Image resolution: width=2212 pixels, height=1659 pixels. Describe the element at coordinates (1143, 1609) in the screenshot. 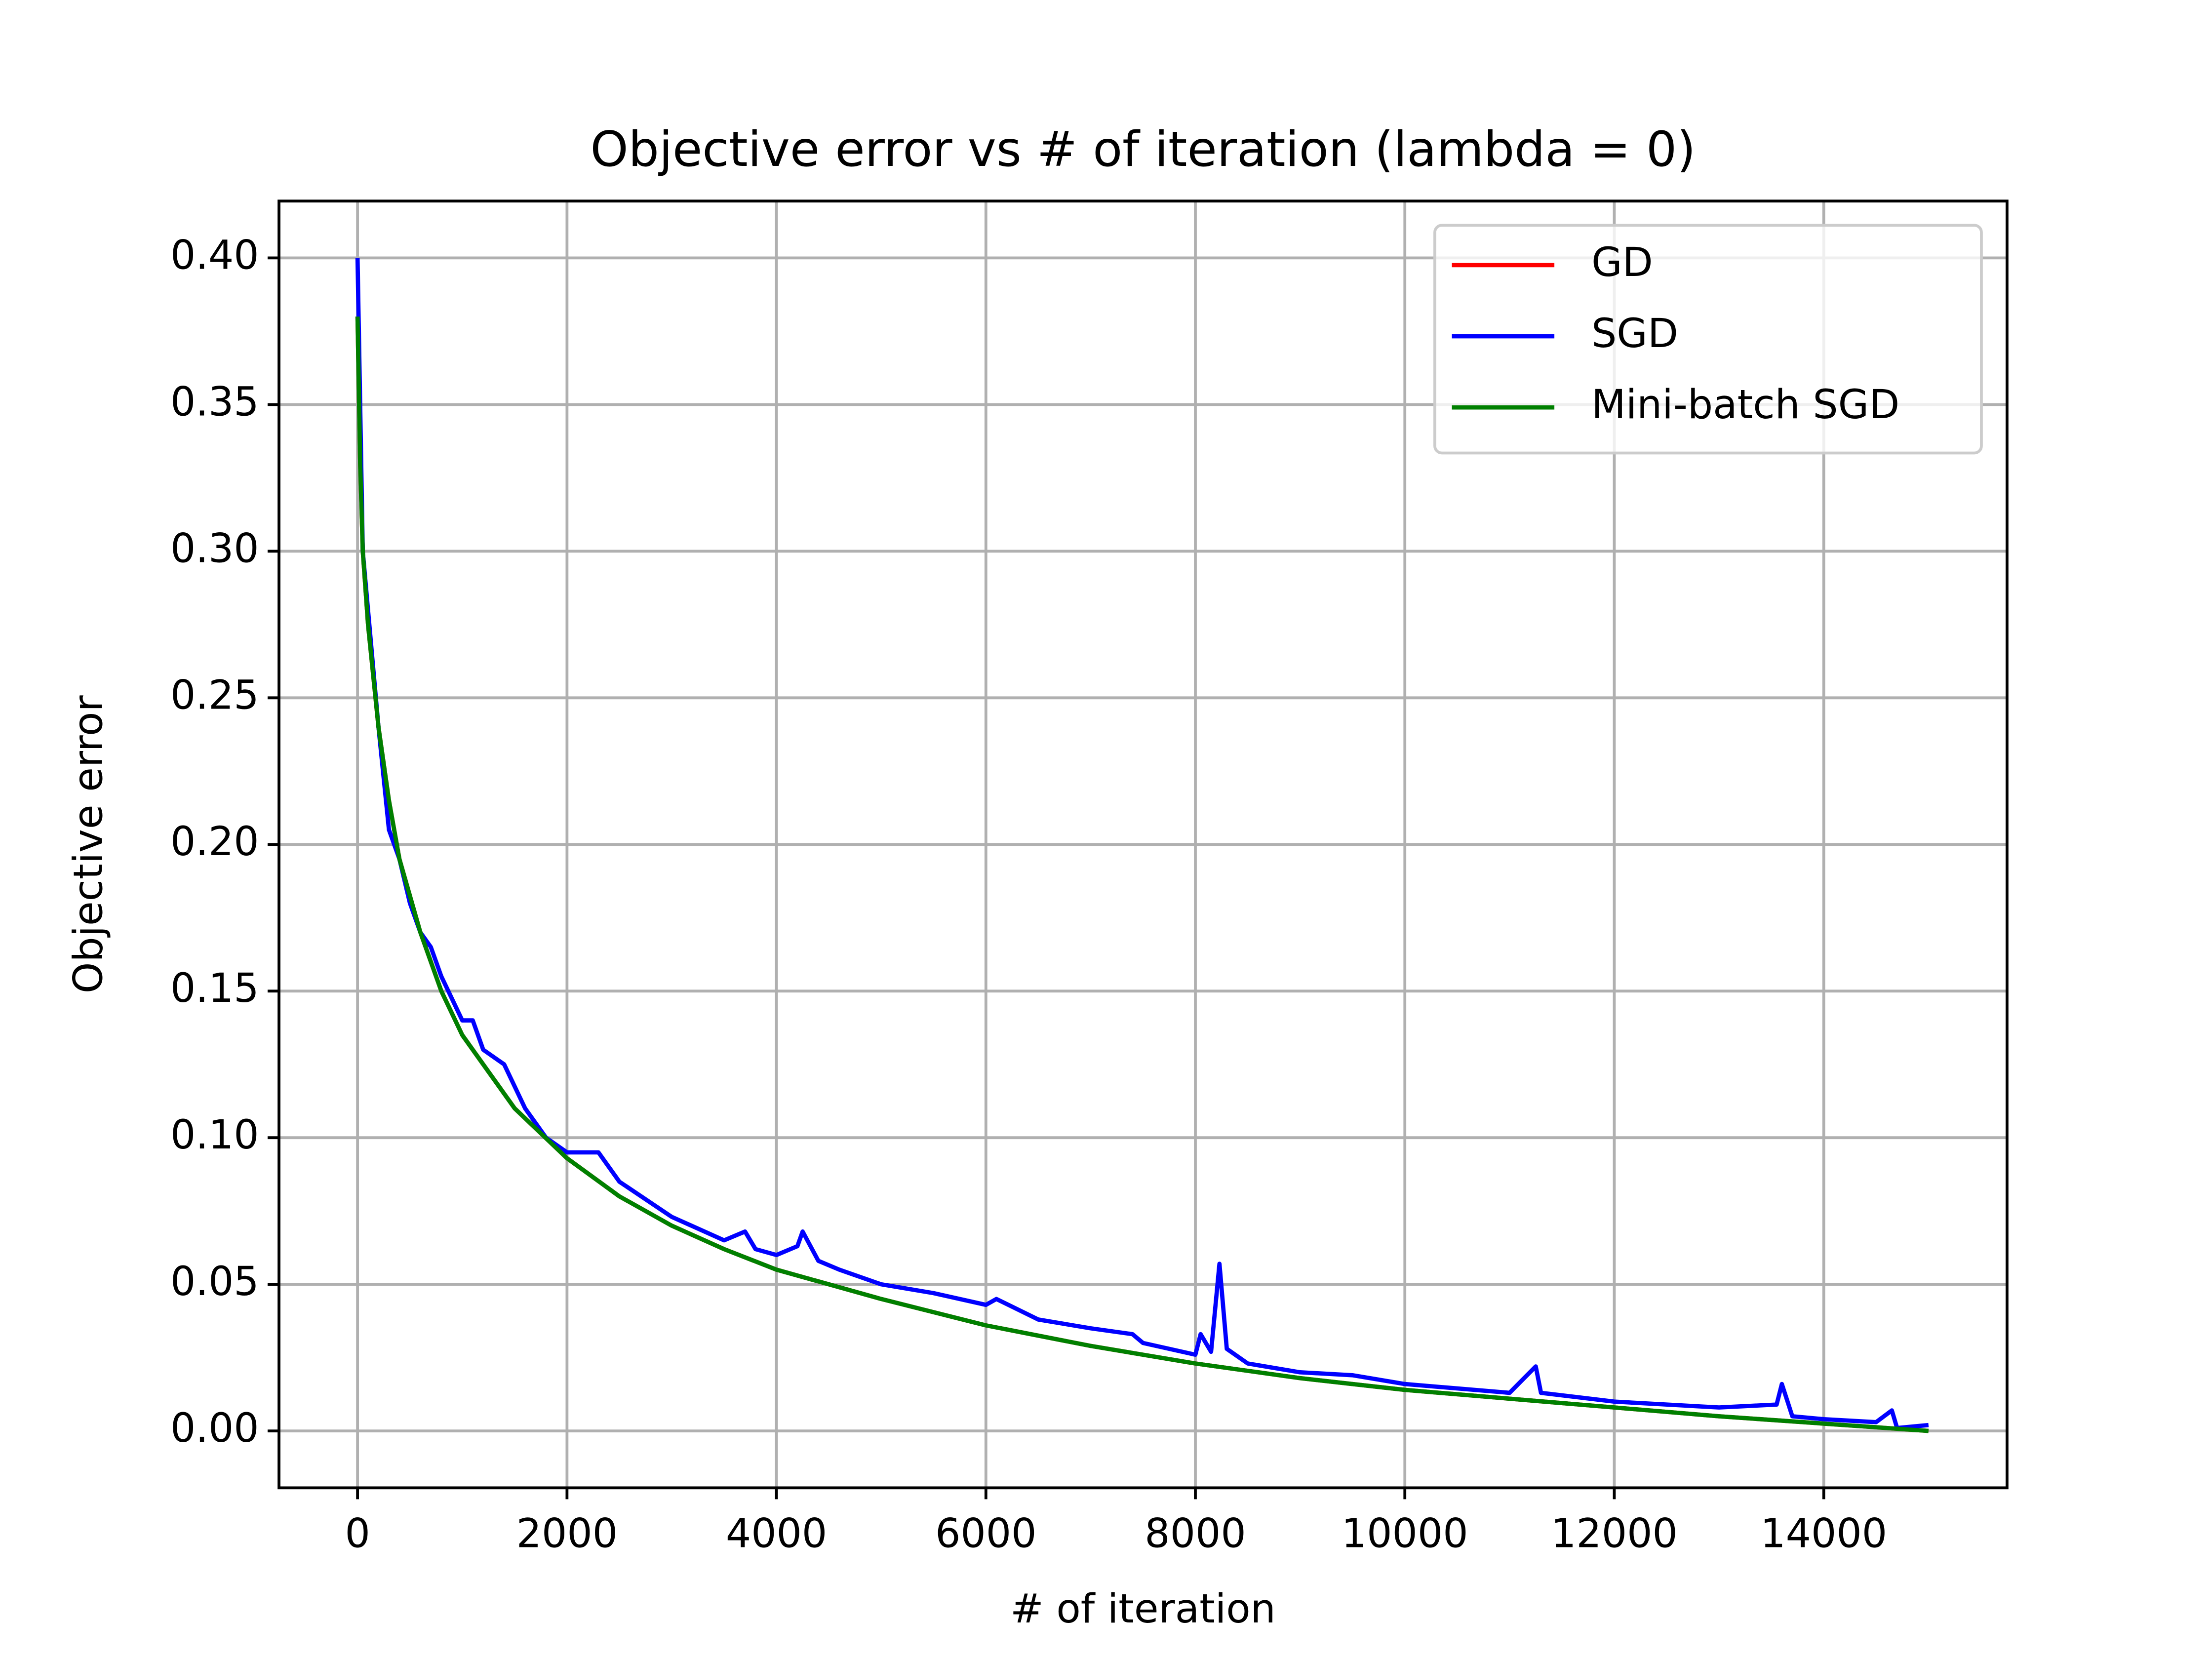

I see `x-axis-label: # of iteration` at that location.